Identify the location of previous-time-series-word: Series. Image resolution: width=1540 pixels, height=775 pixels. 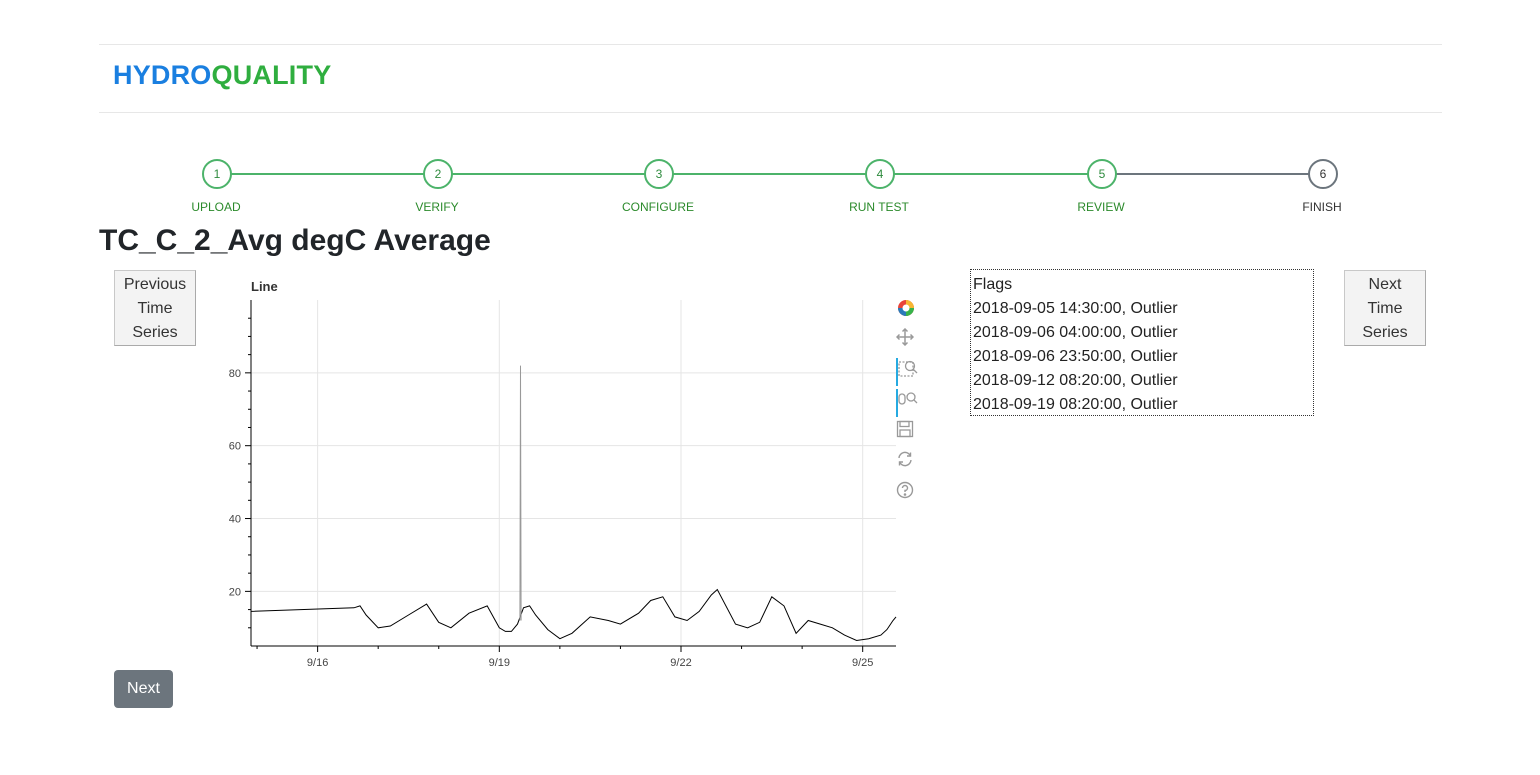
(155, 332).